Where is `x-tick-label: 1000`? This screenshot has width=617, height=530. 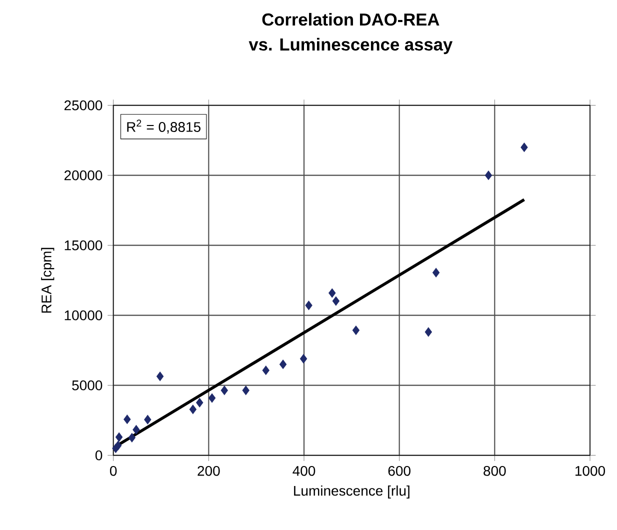 x-tick-label: 1000 is located at coordinates (590, 471).